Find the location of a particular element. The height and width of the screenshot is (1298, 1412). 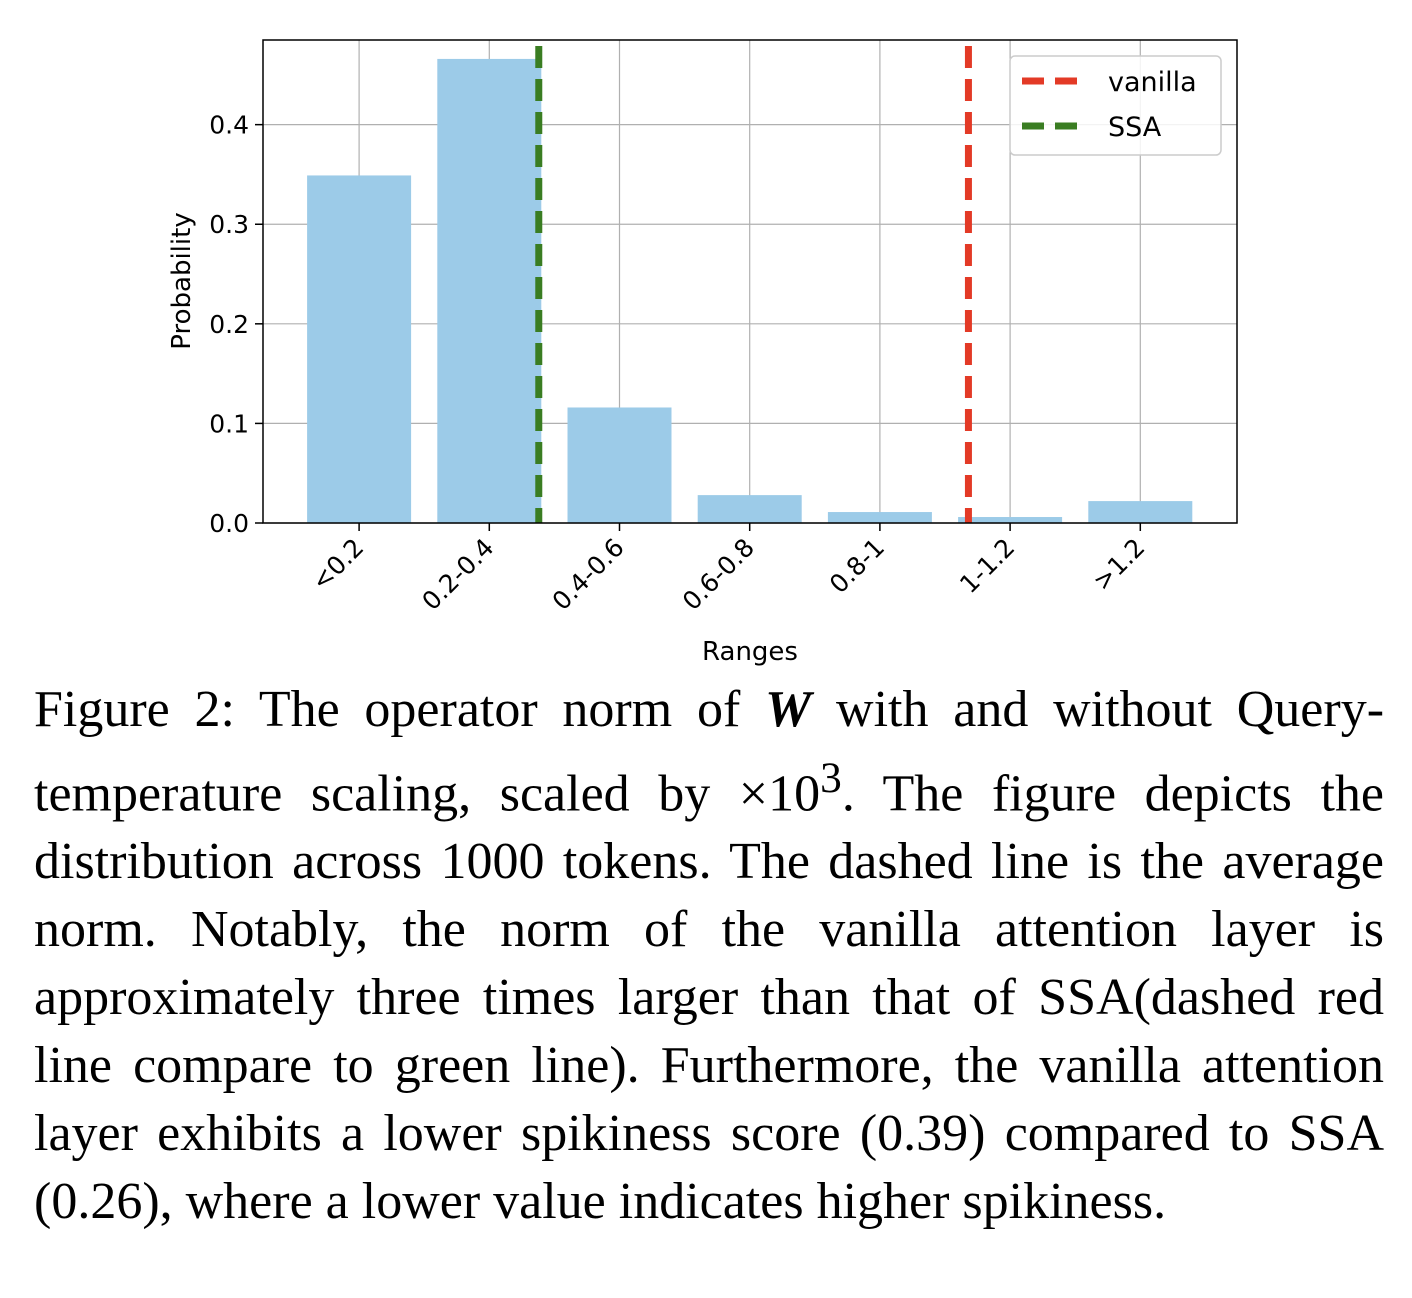

x-tick-label-6: >1.2 is located at coordinates (1118, 564).